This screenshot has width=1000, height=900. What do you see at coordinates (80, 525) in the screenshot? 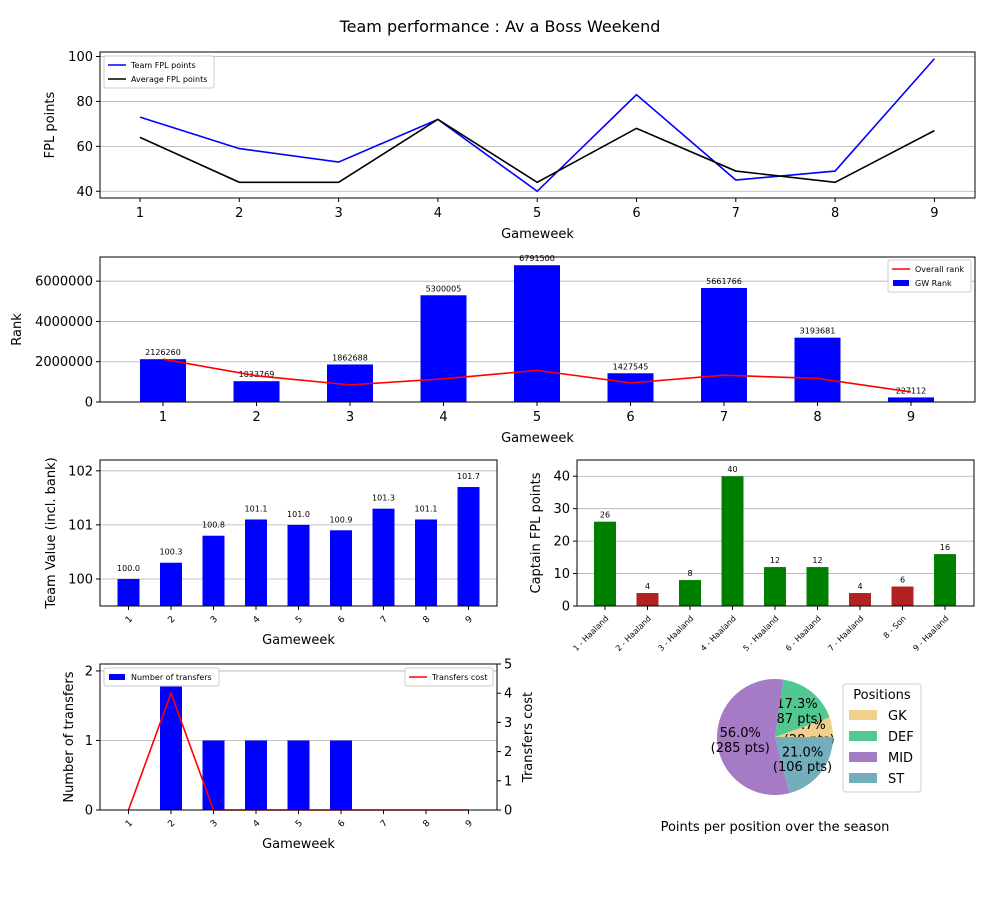
I see `value-y-tick-label: 101` at bounding box center [80, 525].